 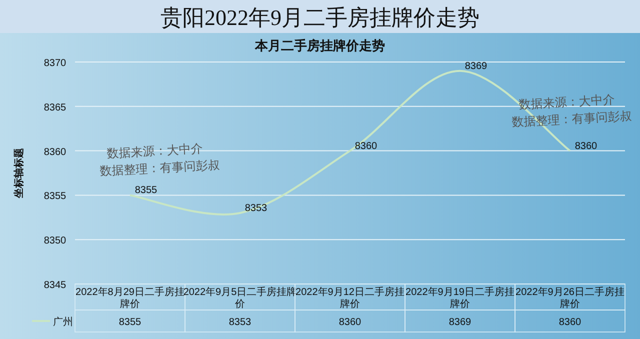 What do you see at coordinates (63, 322) in the screenshot?
I see `legend-label: 广州` at bounding box center [63, 322].